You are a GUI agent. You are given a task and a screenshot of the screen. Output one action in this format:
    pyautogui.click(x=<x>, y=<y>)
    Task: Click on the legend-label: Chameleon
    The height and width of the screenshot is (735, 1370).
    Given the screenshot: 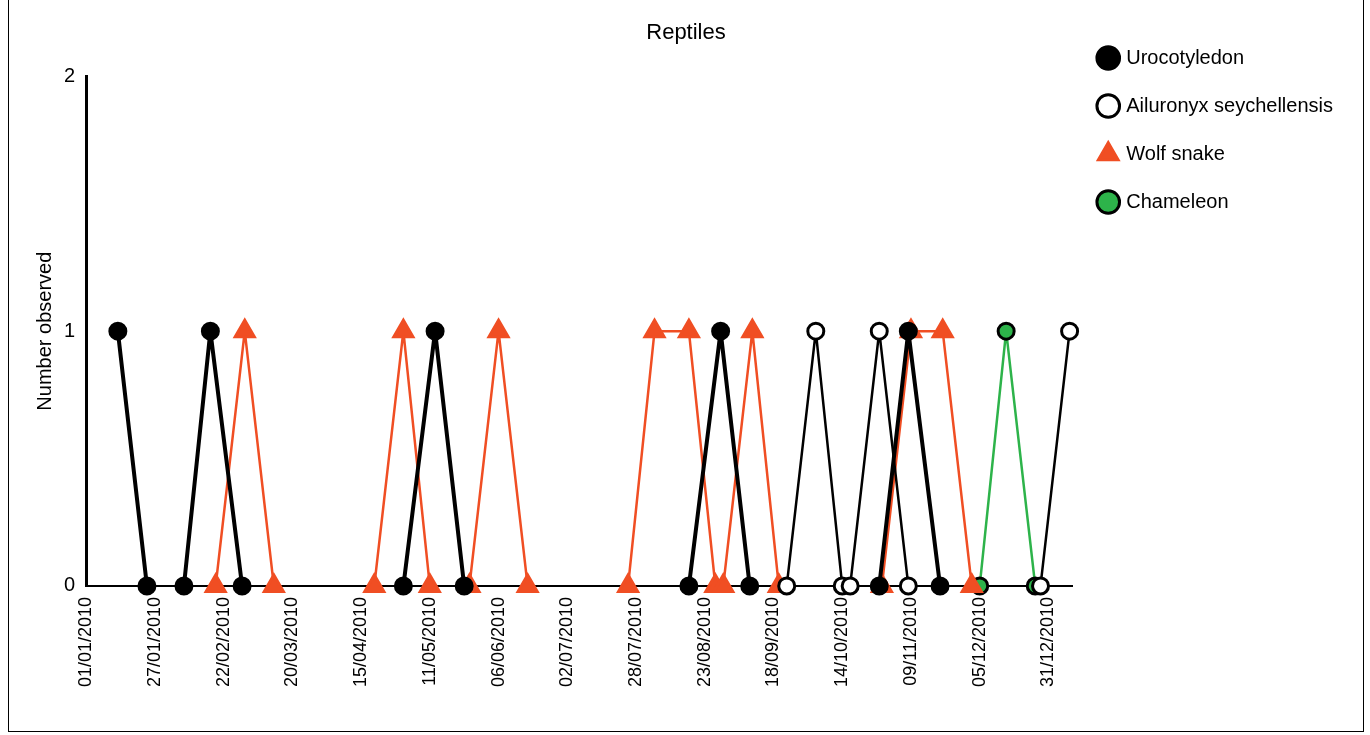 What is the action you would take?
    pyautogui.click(x=1177, y=200)
    